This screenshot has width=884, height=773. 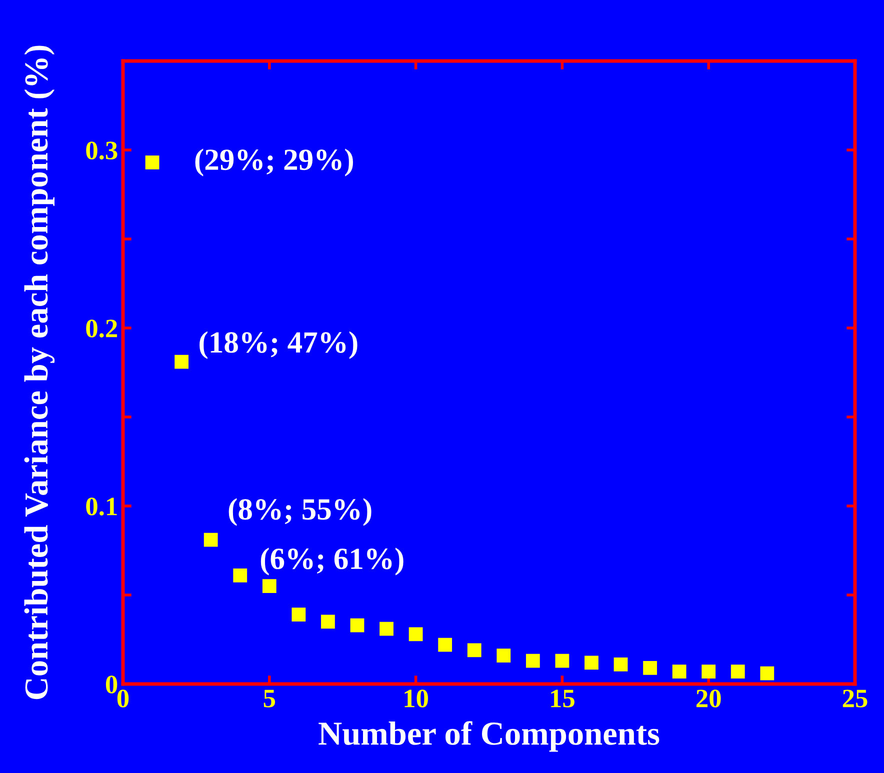 What do you see at coordinates (39, 373) in the screenshot?
I see `y-axis-title: Contributed Variance by each component (%)` at bounding box center [39, 373].